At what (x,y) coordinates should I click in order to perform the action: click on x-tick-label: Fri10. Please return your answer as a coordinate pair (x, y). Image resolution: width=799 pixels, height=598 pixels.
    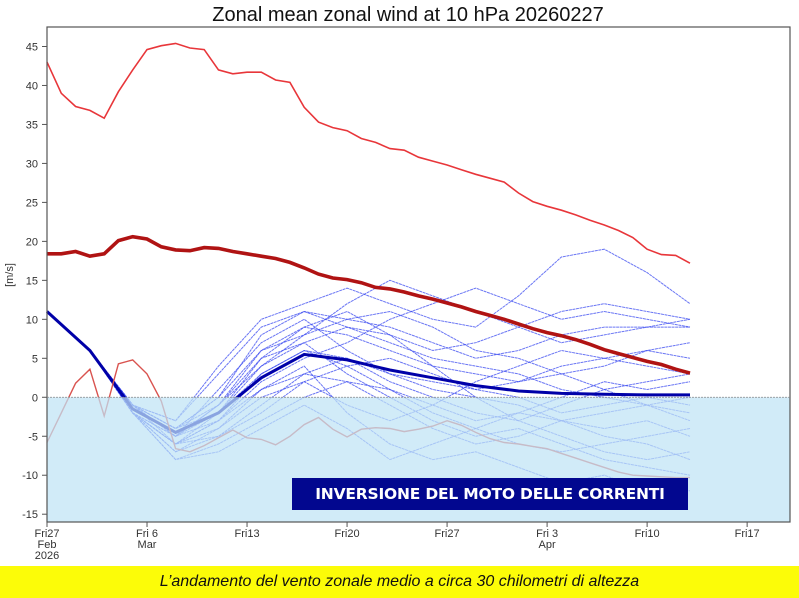
    Looking at the image, I should click on (647, 534).